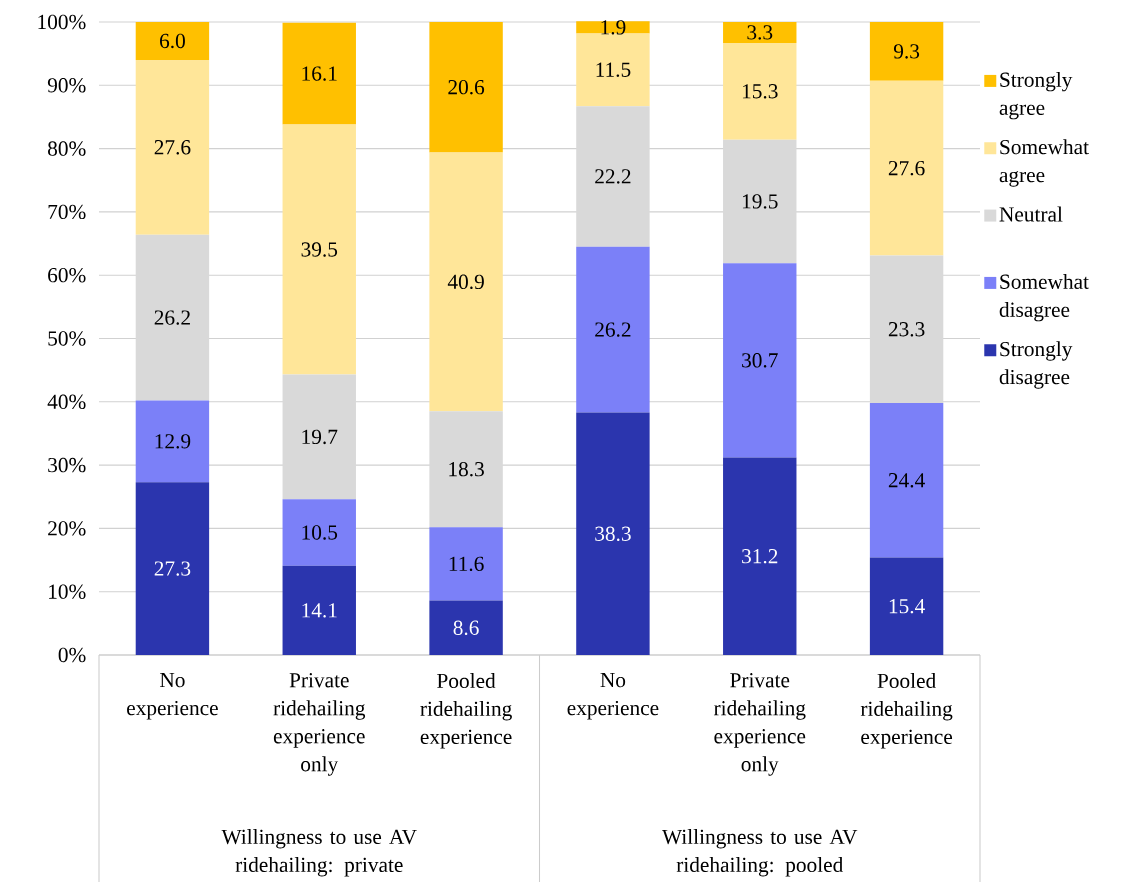 The width and height of the screenshot is (1148, 882). I want to click on data-label: 11.5, so click(613, 69).